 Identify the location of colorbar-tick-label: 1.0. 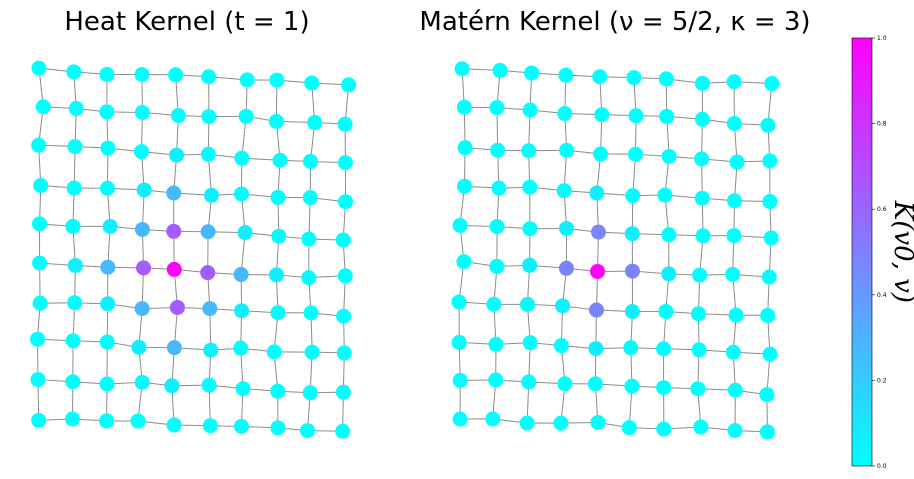
(882, 38).